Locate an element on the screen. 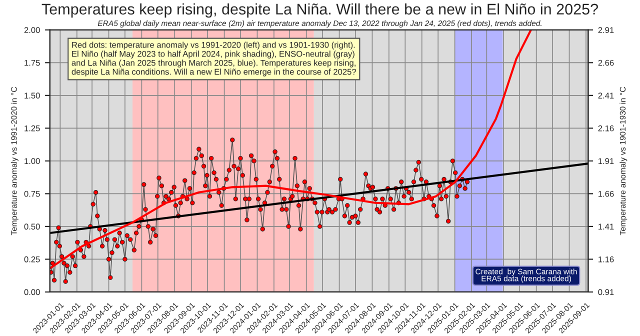  y-axis-title: Temperature anomaly vs 1991-2020 in °C is located at coordinates (14, 161).